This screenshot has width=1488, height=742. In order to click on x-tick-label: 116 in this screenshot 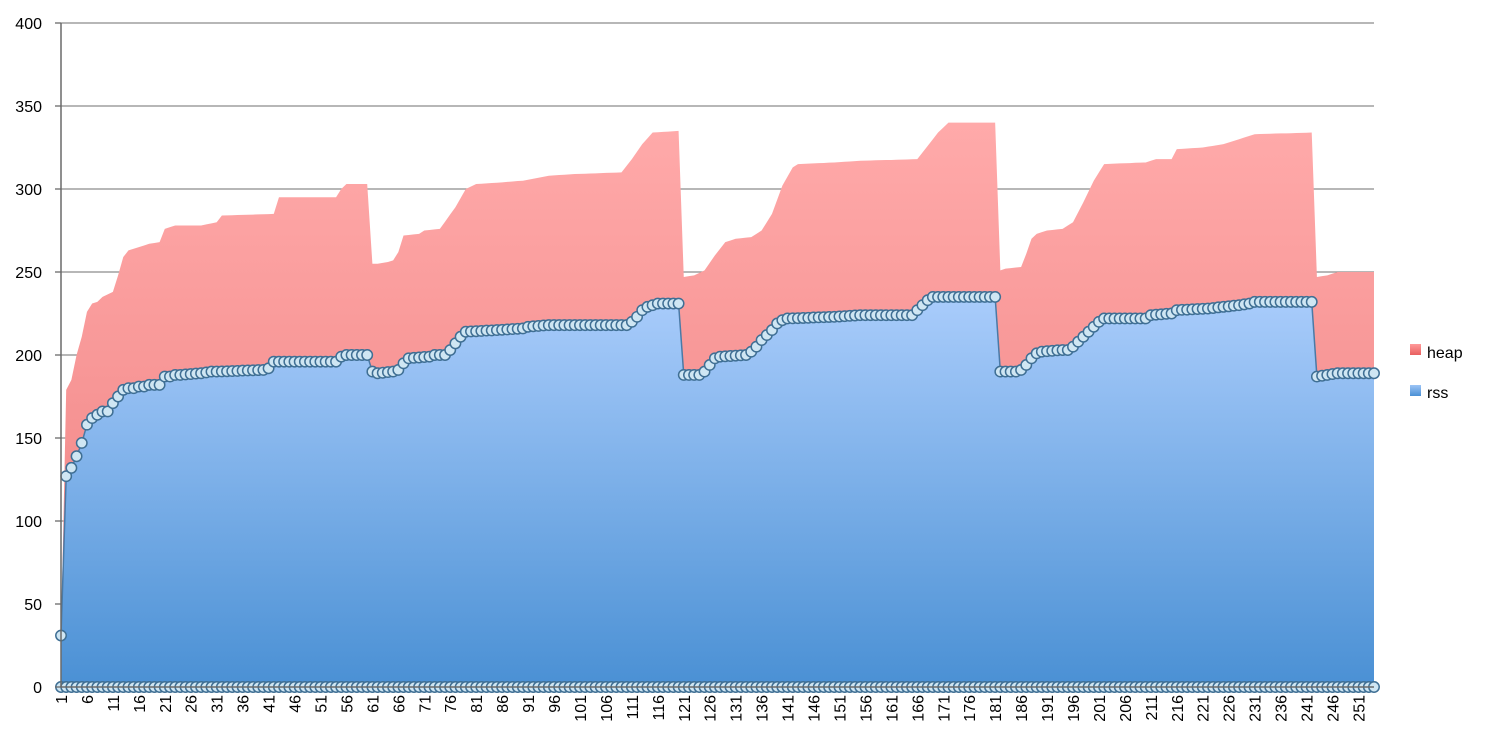, I will do `click(659, 708)`.